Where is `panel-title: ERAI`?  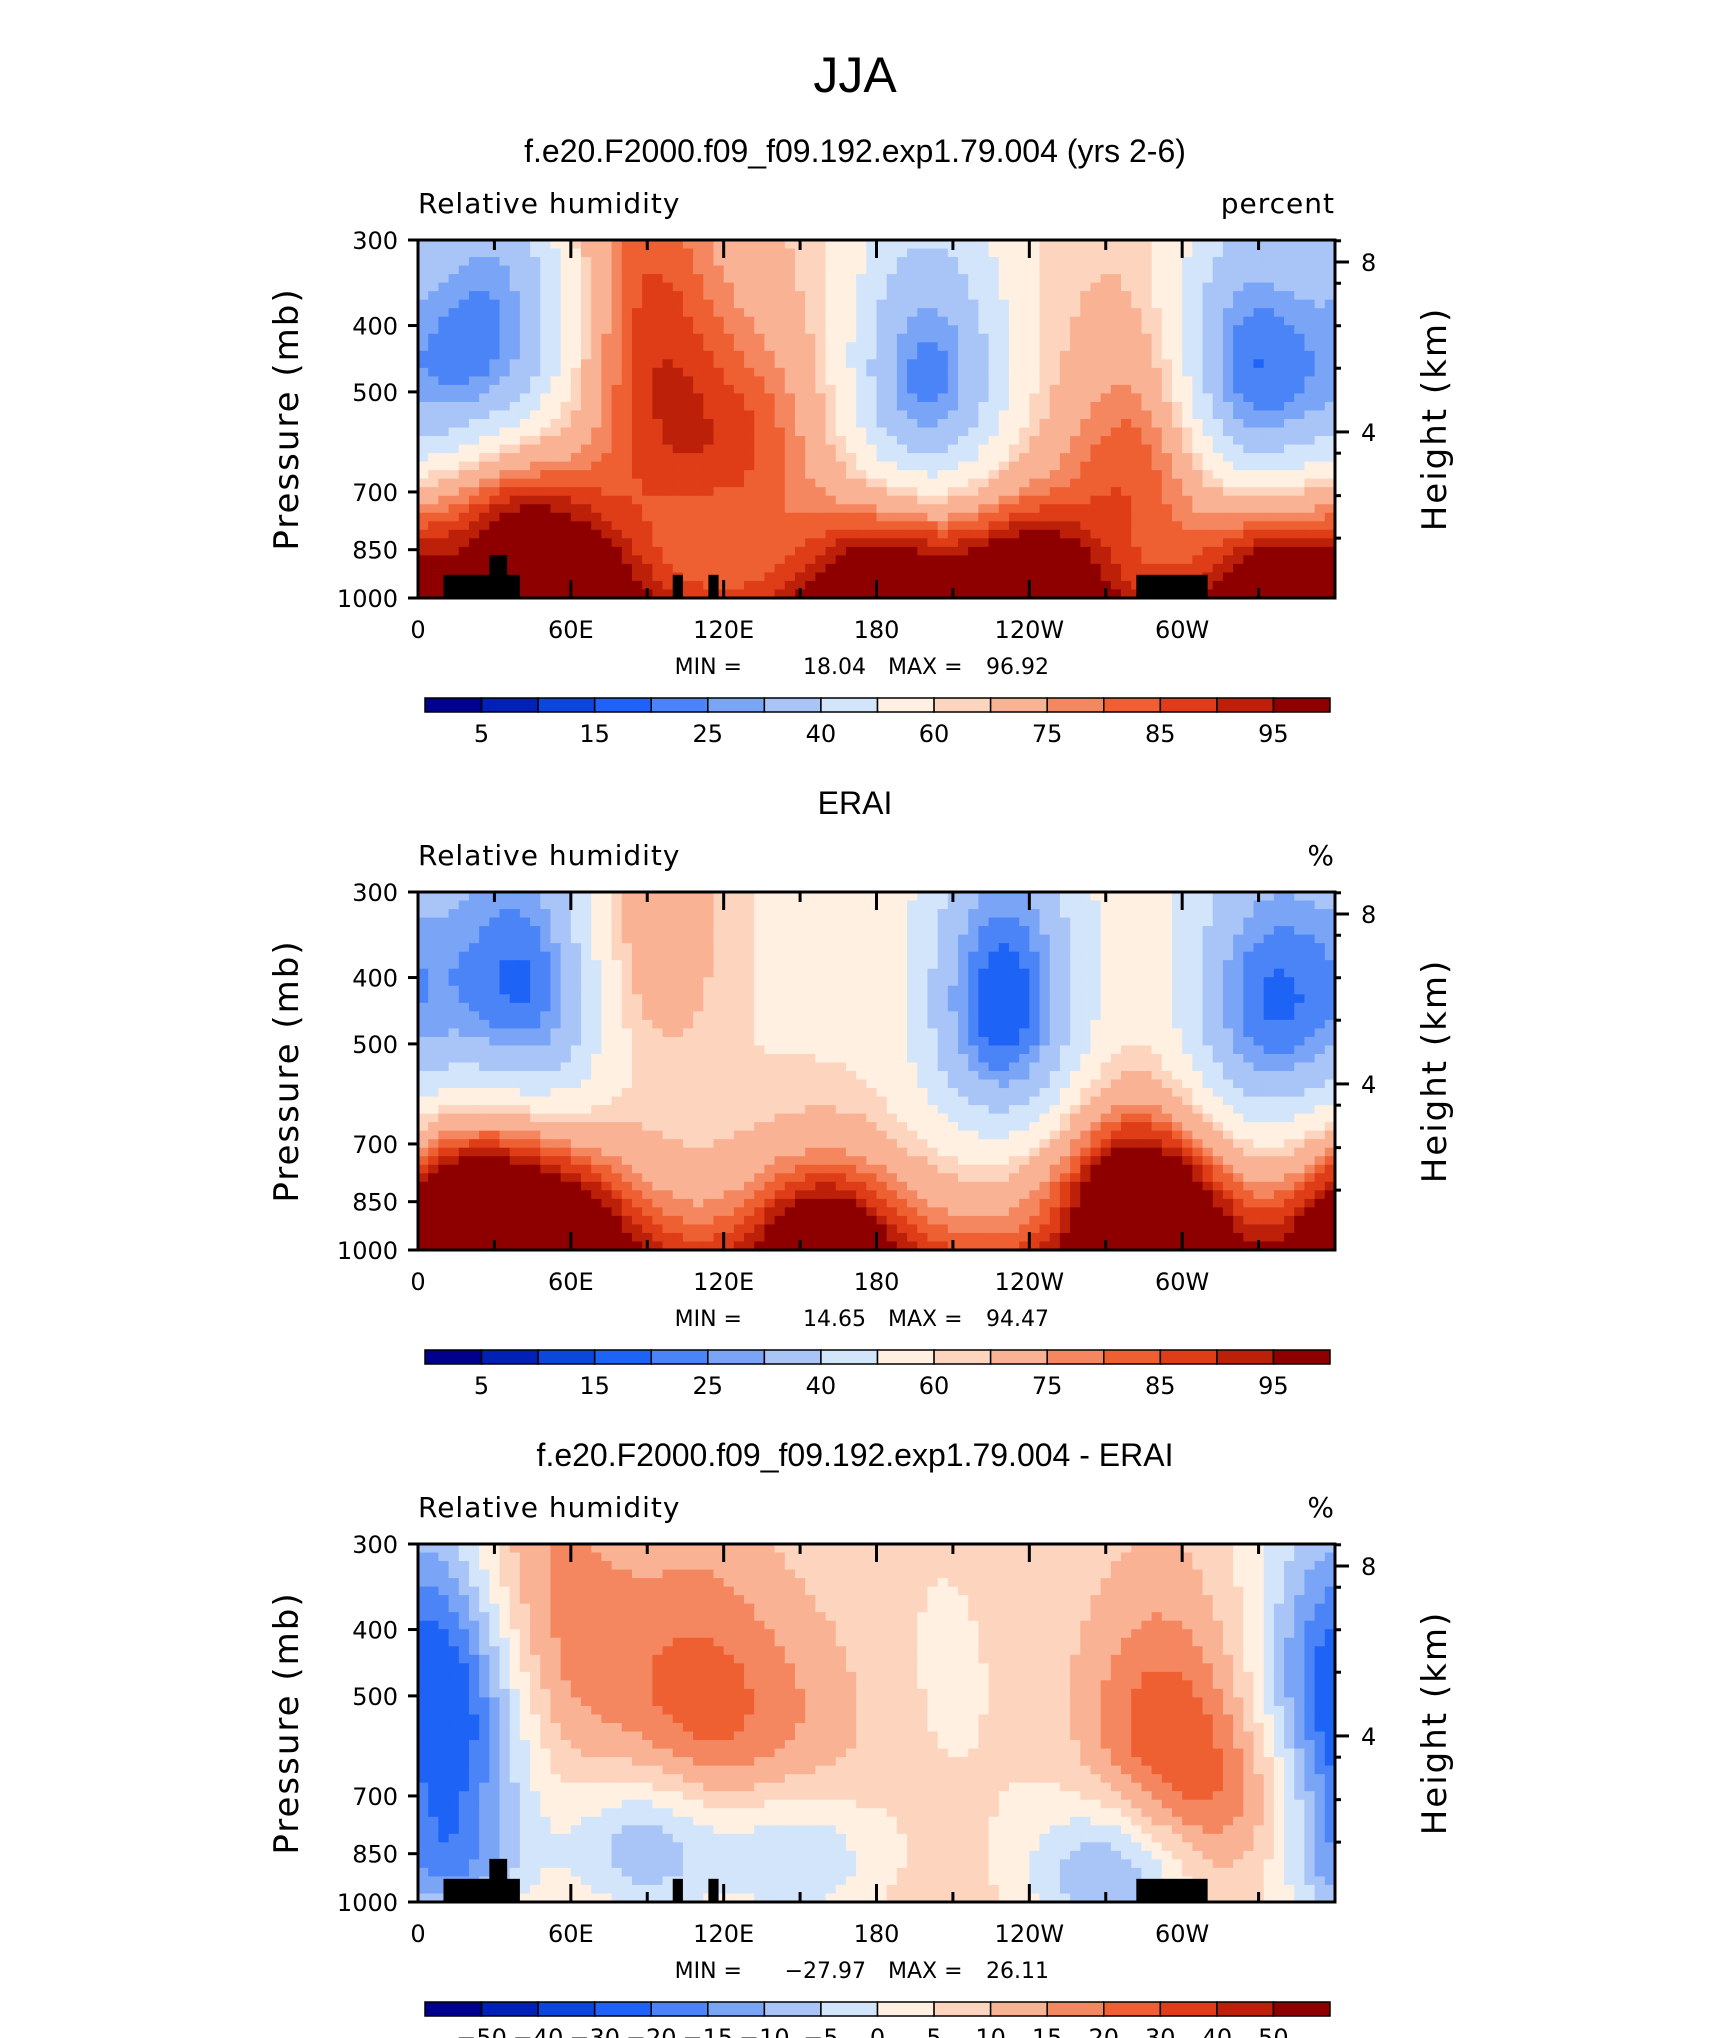
panel-title: ERAI is located at coordinates (855, 803).